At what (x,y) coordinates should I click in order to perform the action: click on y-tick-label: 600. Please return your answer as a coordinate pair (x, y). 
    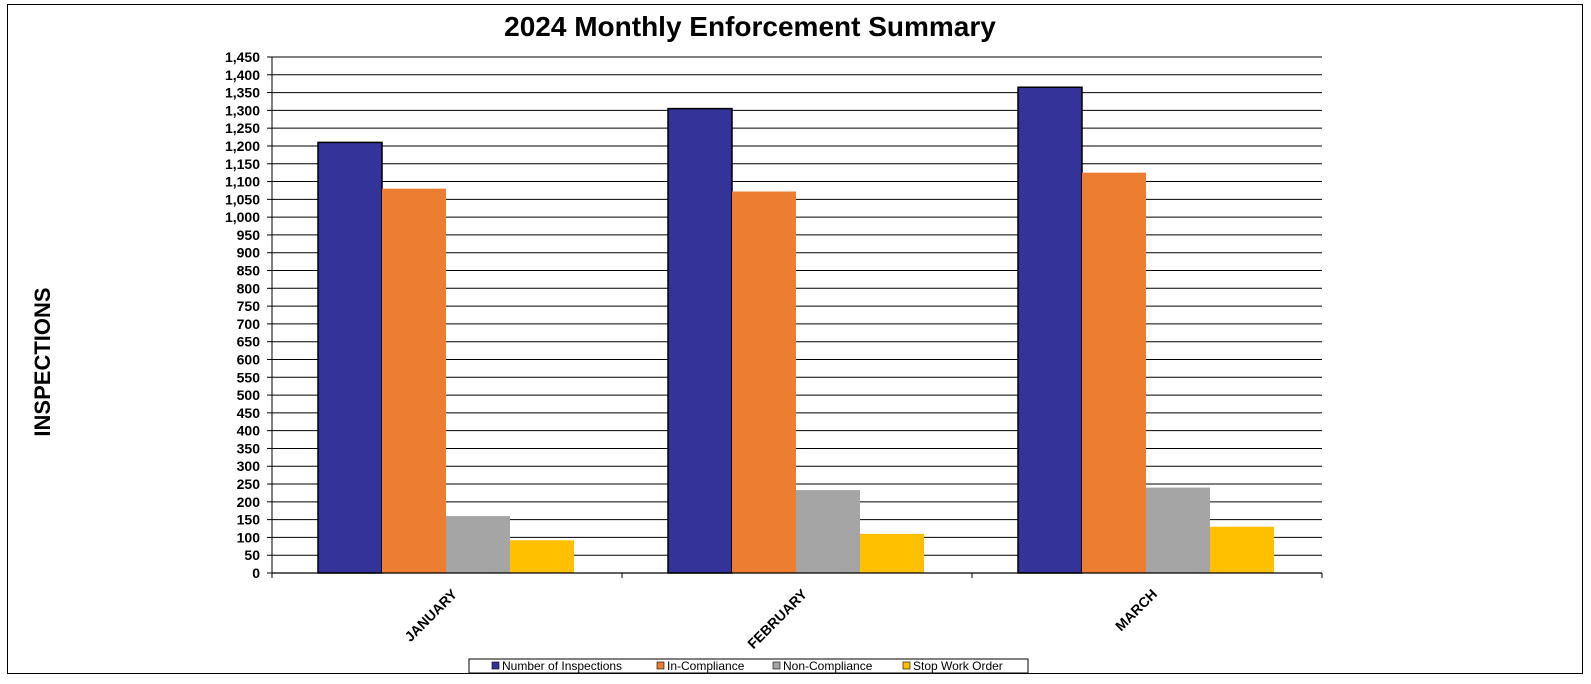
    Looking at the image, I should click on (249, 359).